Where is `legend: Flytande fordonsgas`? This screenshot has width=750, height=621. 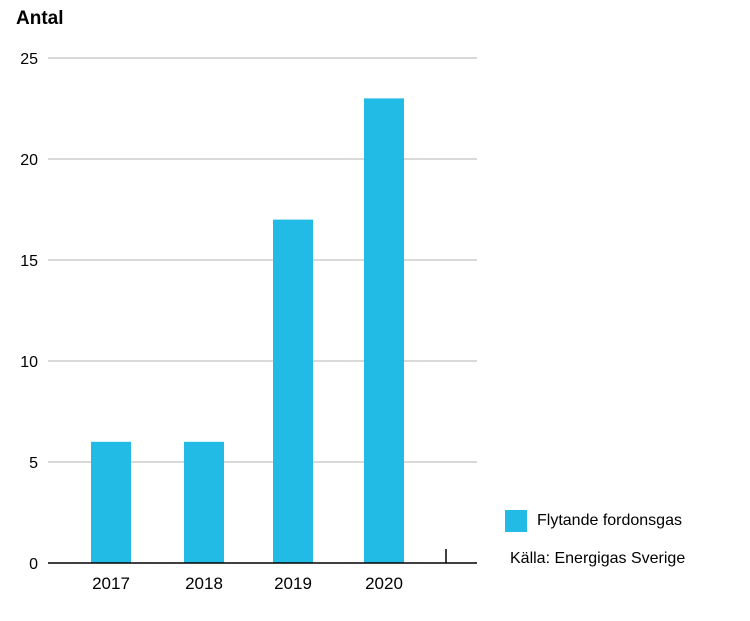
legend: Flytande fordonsgas is located at coordinates (593, 521).